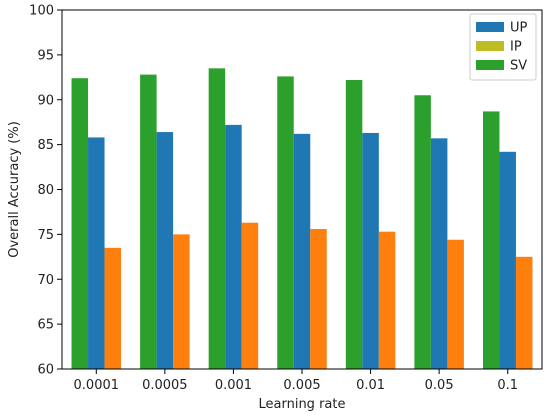 Image resolution: width=550 pixels, height=416 pixels. Describe the element at coordinates (45, 325) in the screenshot. I see `y-tick-label: 65` at that location.